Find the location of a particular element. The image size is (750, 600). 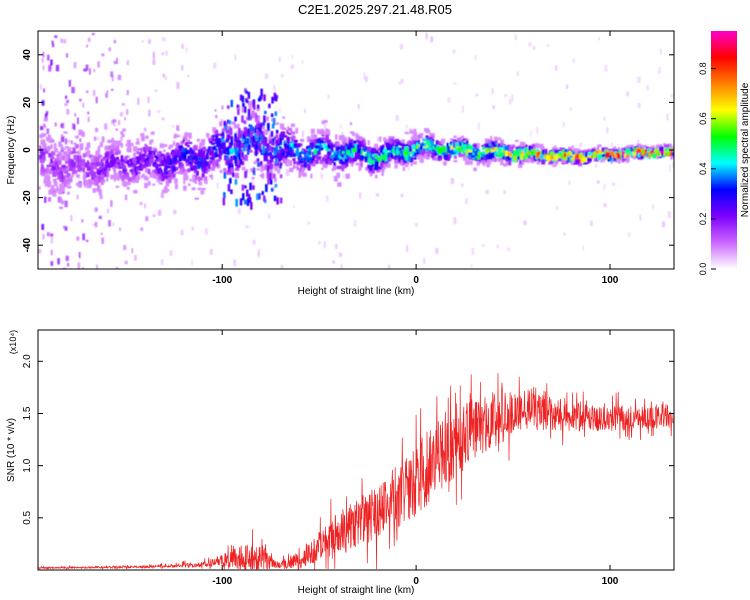

spectrogram-xlabel: Height of straight line (km) is located at coordinates (356, 291).